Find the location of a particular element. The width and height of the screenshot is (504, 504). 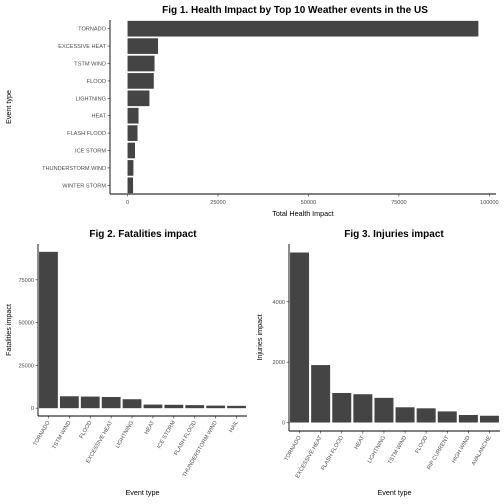

fig1-x-tick-label: 100000 is located at coordinates (489, 203).